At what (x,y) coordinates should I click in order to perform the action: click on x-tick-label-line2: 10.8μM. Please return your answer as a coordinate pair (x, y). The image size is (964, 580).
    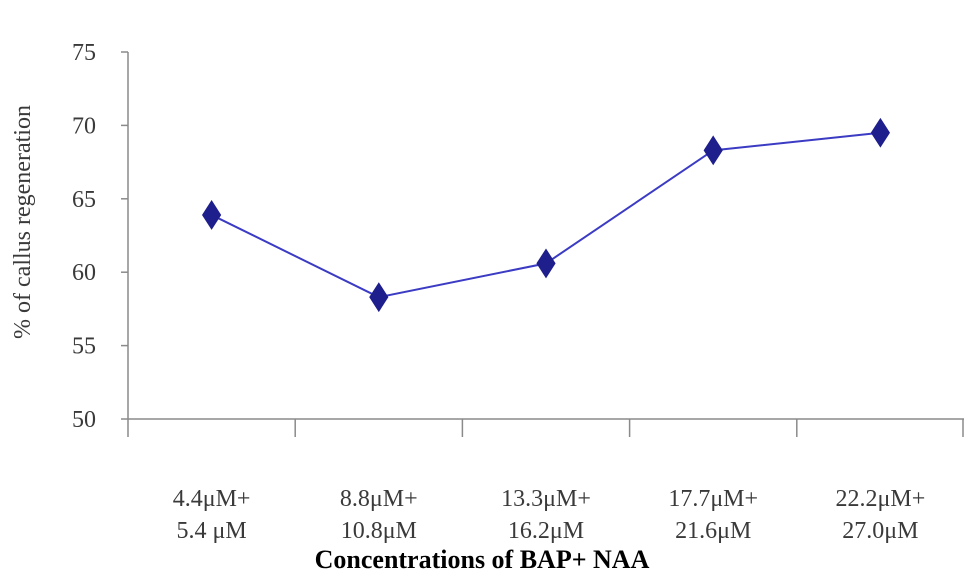
    Looking at the image, I should click on (379, 531).